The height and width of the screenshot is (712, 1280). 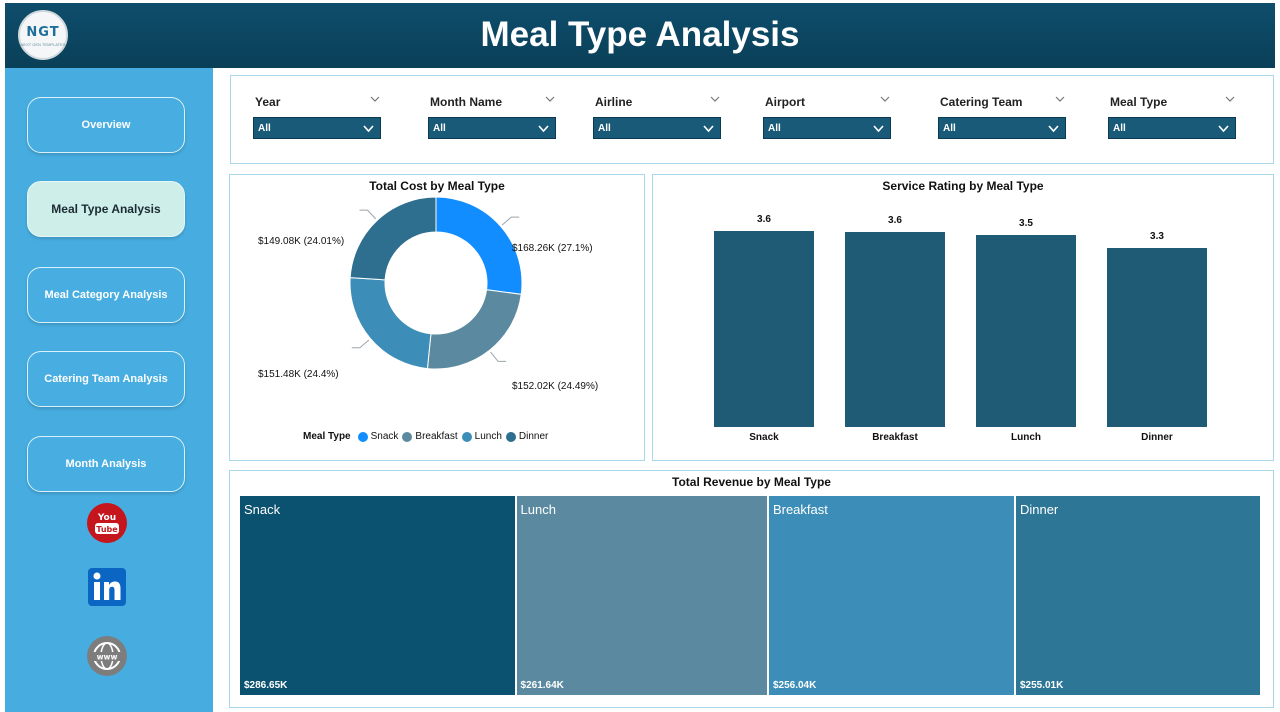 What do you see at coordinates (436, 436) in the screenshot?
I see `legend-label: Breakfast` at bounding box center [436, 436].